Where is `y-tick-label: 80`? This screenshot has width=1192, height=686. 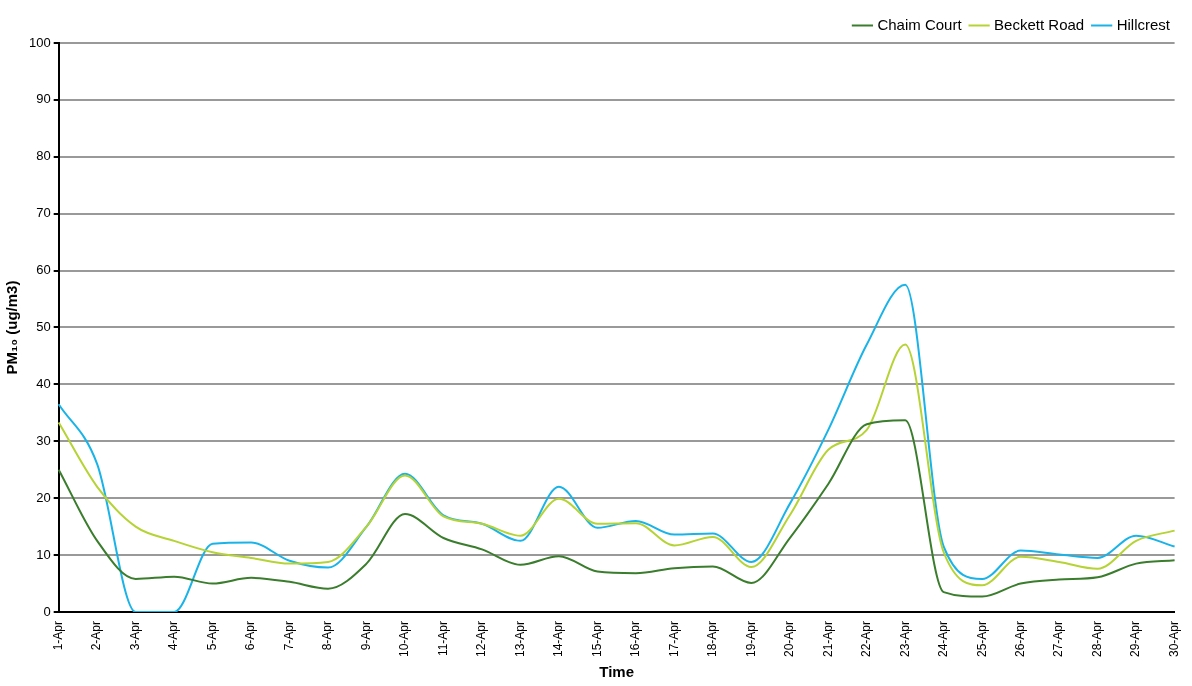
y-tick-label: 80 is located at coordinates (43, 156).